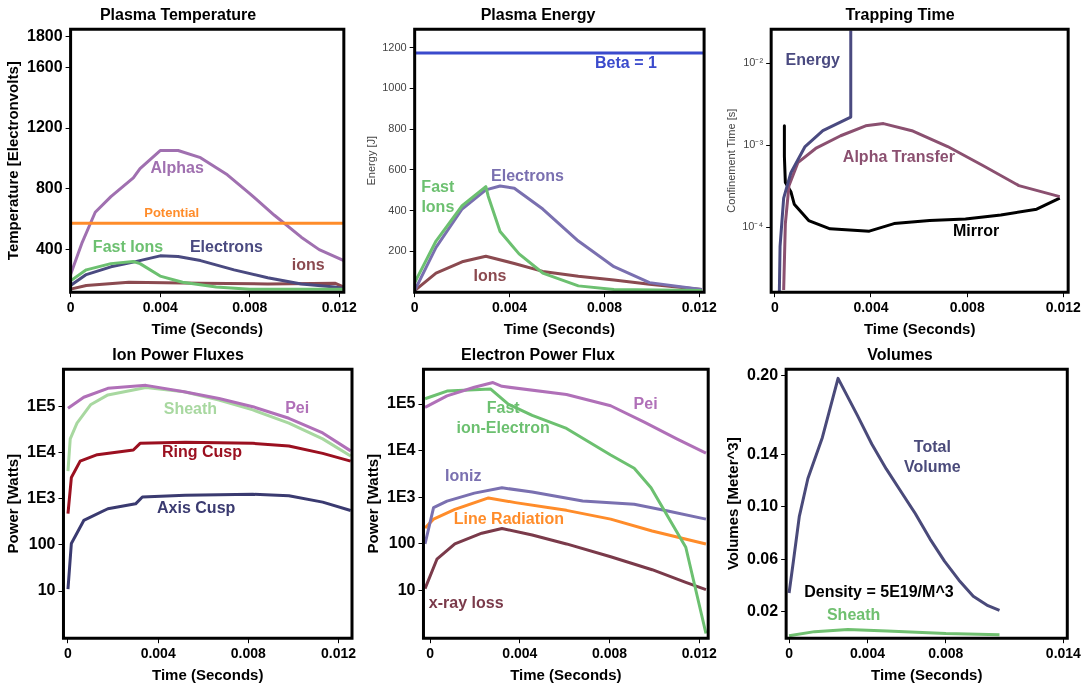  I want to click on y-axis-title: Energy [J], so click(370, 160).